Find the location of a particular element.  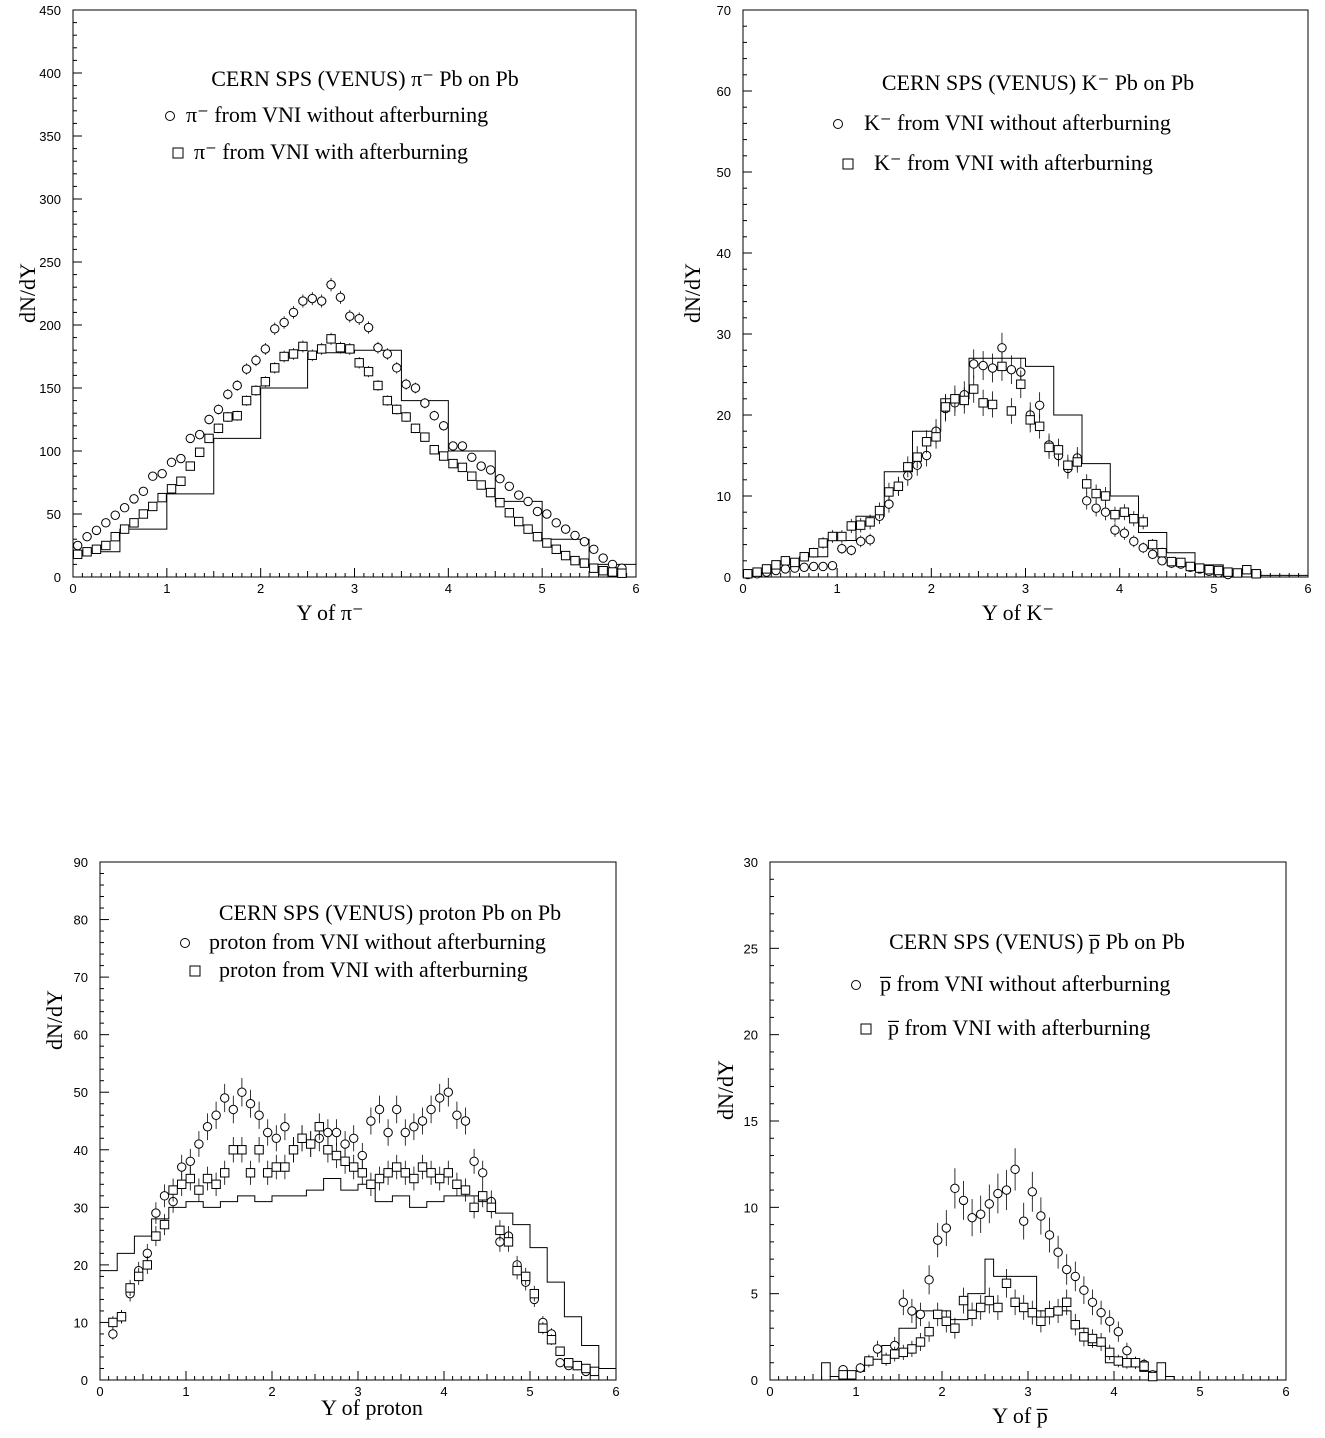

legend-label: p̅ from VNI without afterburning is located at coordinates (1024, 983).